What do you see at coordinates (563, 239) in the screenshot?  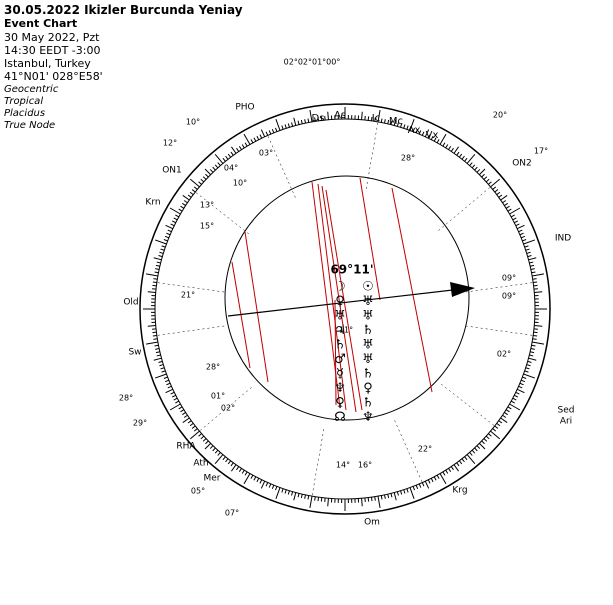 I see `point-label: IND` at bounding box center [563, 239].